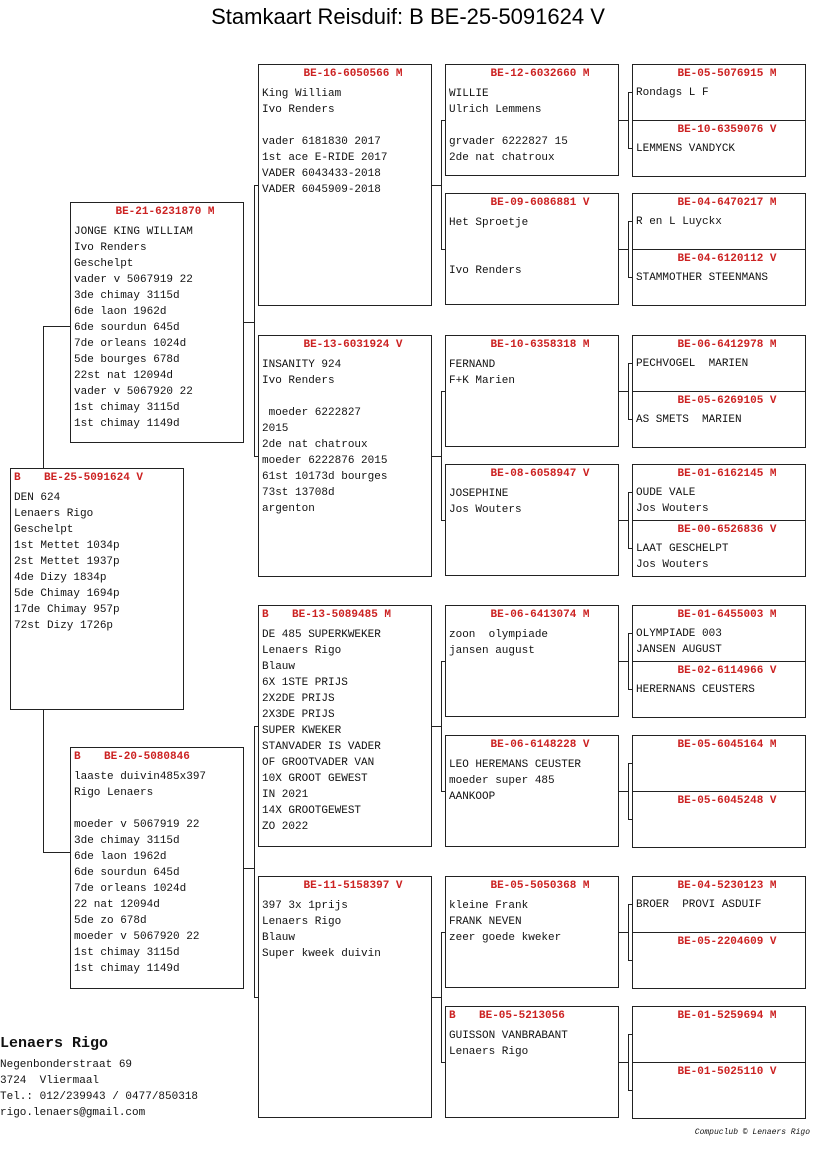  What do you see at coordinates (719, 670) in the screenshot?
I see `ring-number-header: BE-02-6114966 V` at bounding box center [719, 670].